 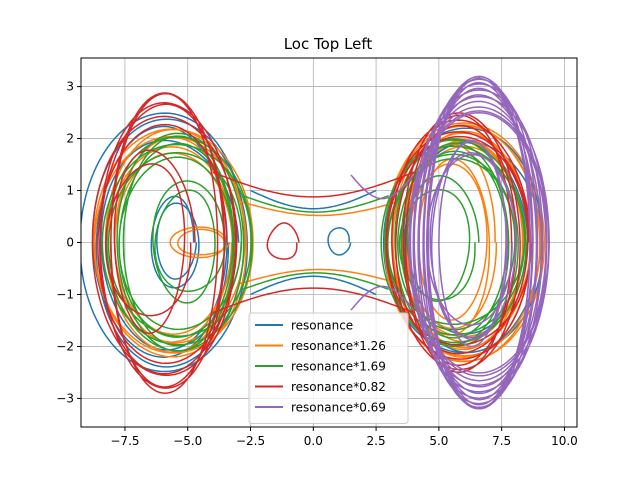 What do you see at coordinates (65, 346) in the screenshot?
I see `y-tick-label: −2` at bounding box center [65, 346].